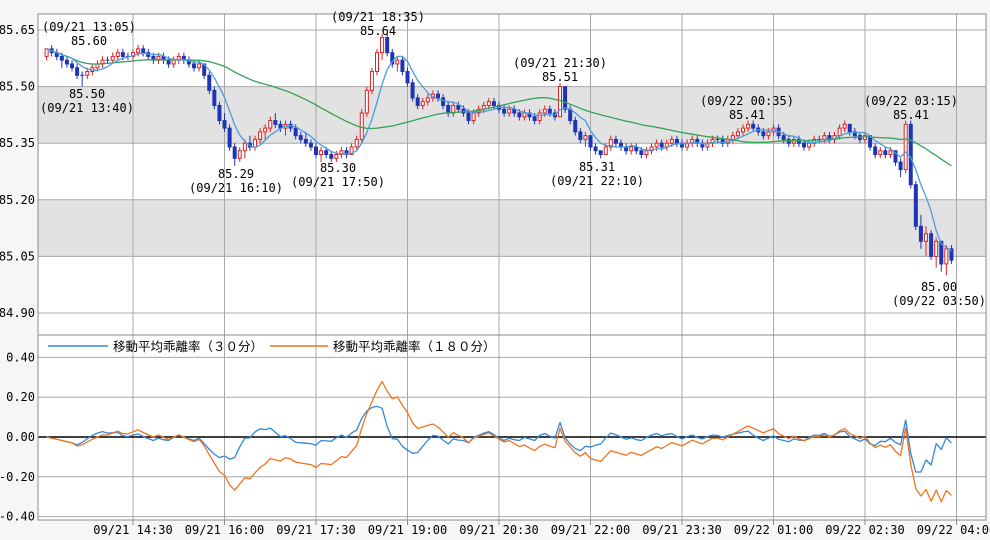 This screenshot has width=990, height=540. Describe the element at coordinates (597, 181) in the screenshot. I see `price-annotation: (09/21 22:10)` at that location.